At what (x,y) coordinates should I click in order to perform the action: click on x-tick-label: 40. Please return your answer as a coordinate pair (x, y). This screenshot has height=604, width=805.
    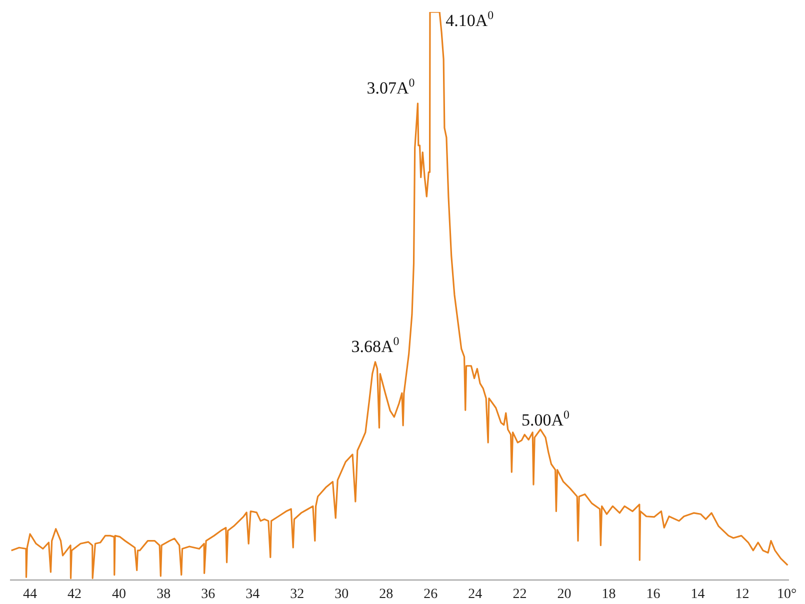
    Looking at the image, I should click on (119, 594).